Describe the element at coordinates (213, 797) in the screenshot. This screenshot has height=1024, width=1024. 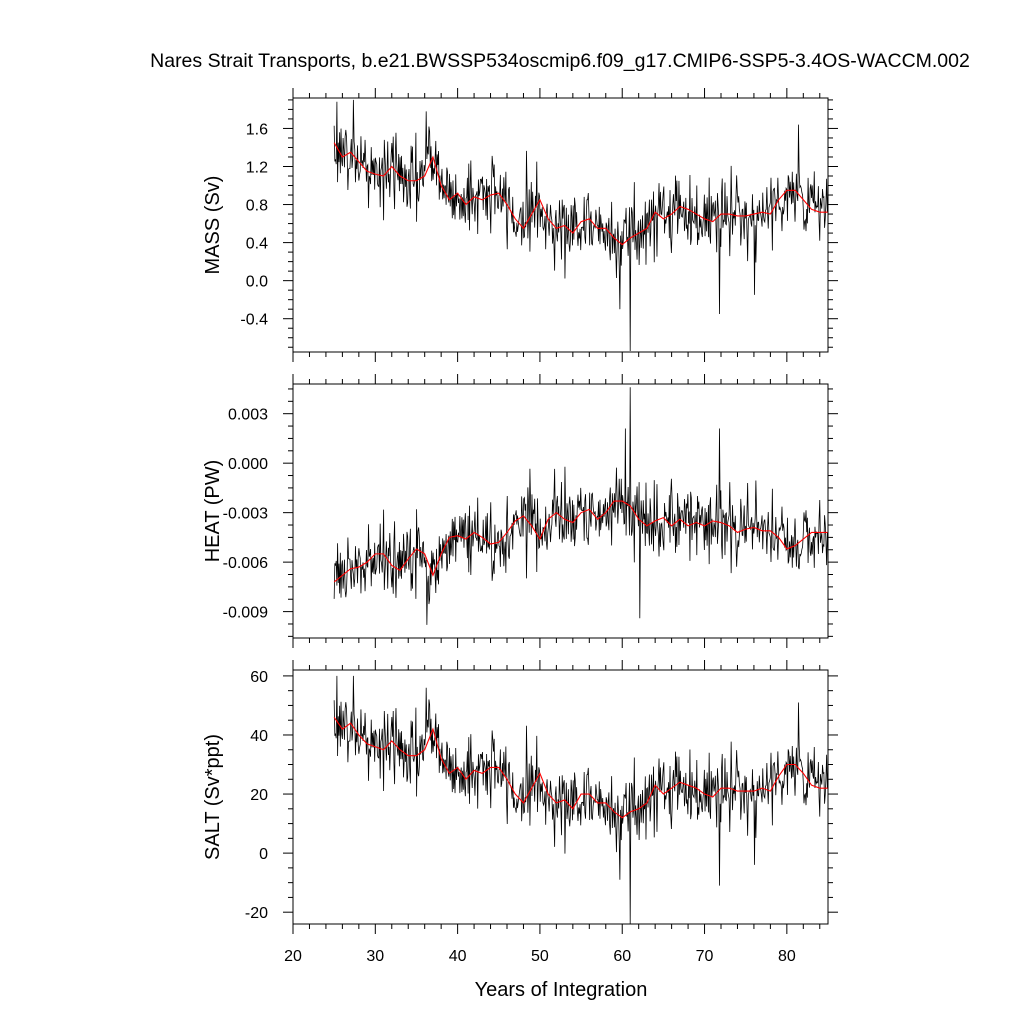
I see `y-axis-label: SALT (Sv*ppt)` at that location.